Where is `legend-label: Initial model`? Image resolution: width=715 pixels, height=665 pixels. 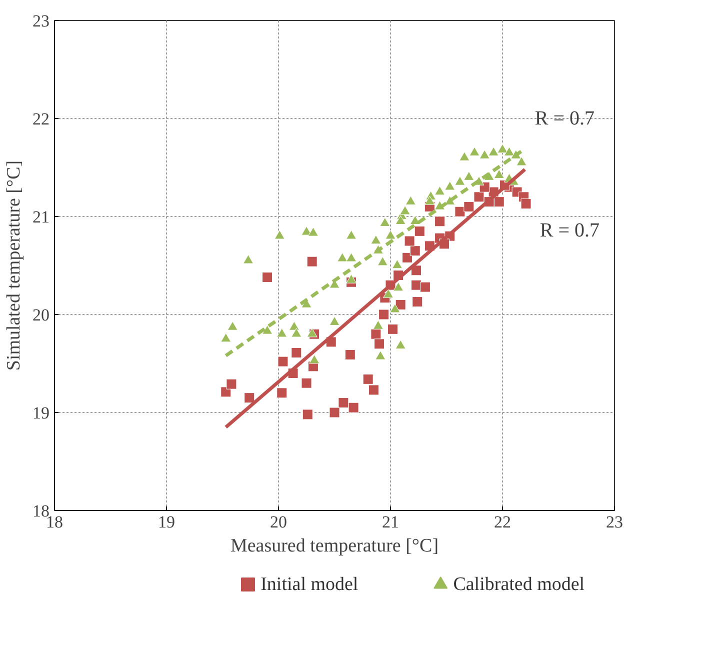 legend-label: Initial model is located at coordinates (309, 584).